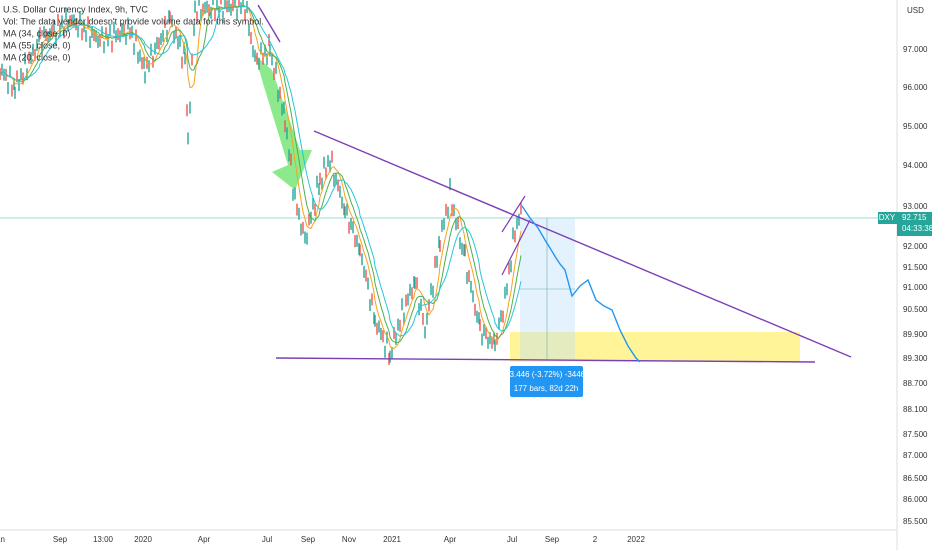 Image resolution: width=932 pixels, height=550 pixels. Describe the element at coordinates (915, 478) in the screenshot. I see `price-label: 86.500` at that location.